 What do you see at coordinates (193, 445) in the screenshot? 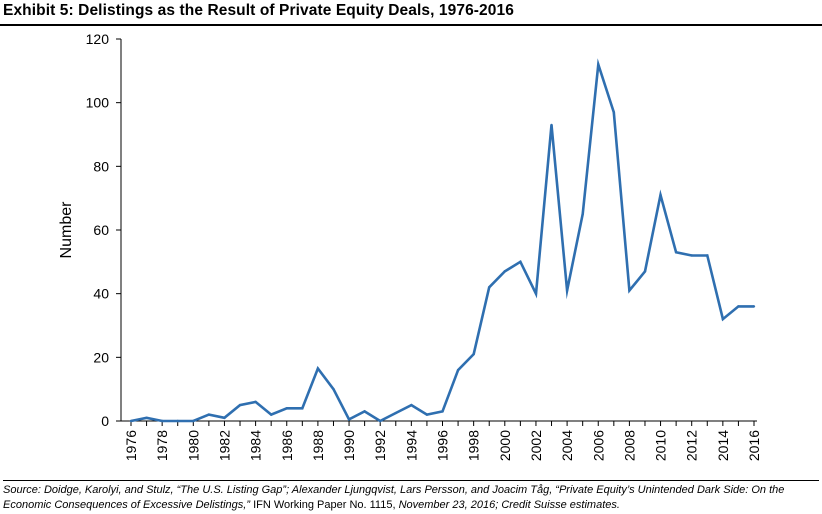
I see `x-tick-label: 1980` at bounding box center [193, 445].